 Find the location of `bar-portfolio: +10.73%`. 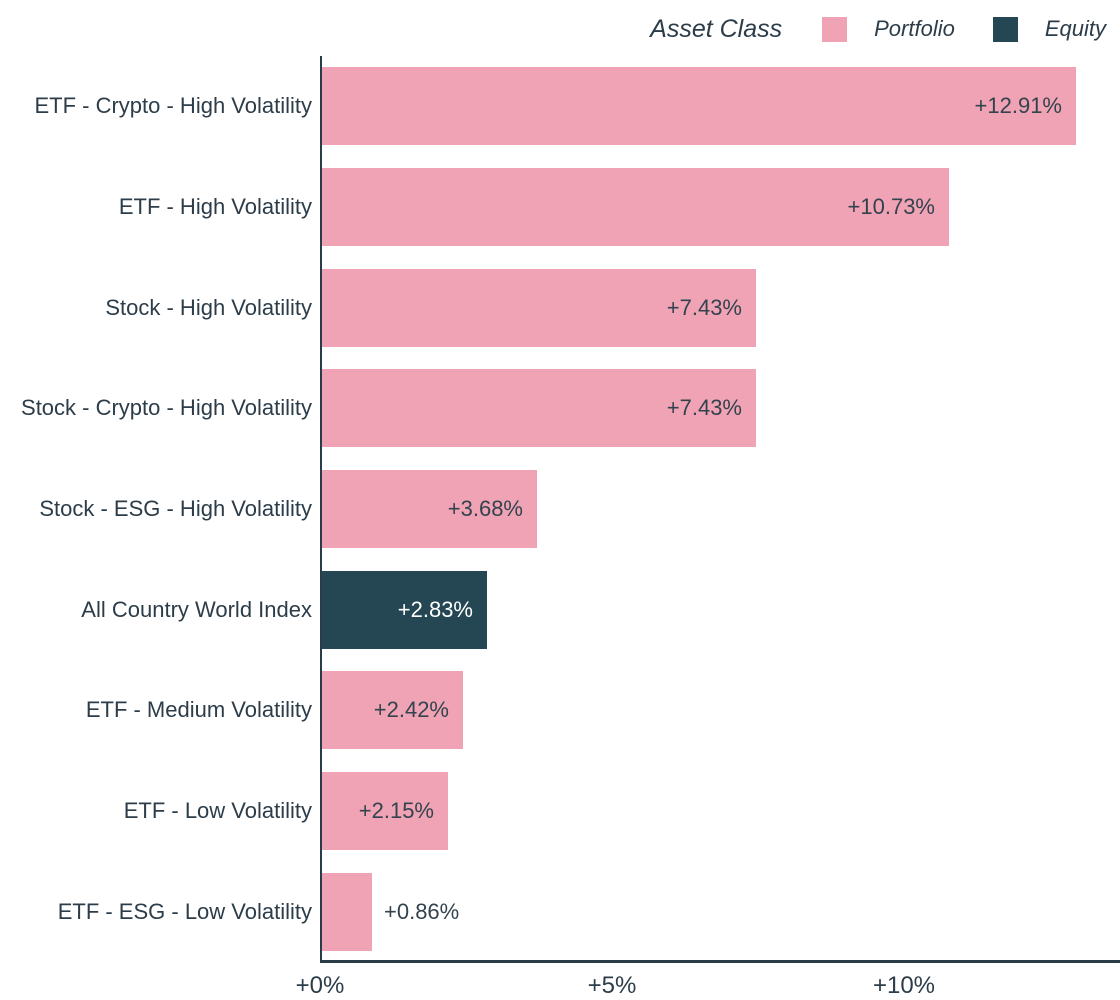

bar-portfolio: +10.73% is located at coordinates (635, 207).